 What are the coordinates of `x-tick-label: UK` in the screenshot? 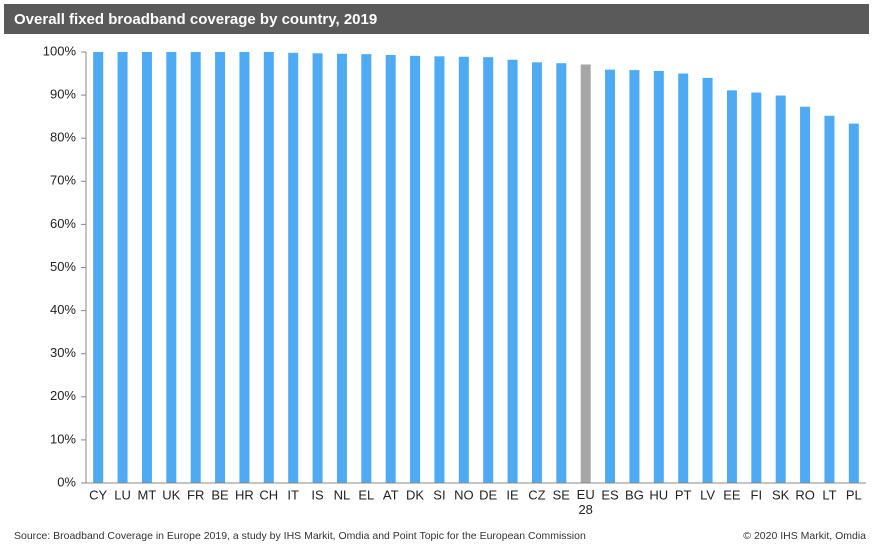 It's located at (171, 494).